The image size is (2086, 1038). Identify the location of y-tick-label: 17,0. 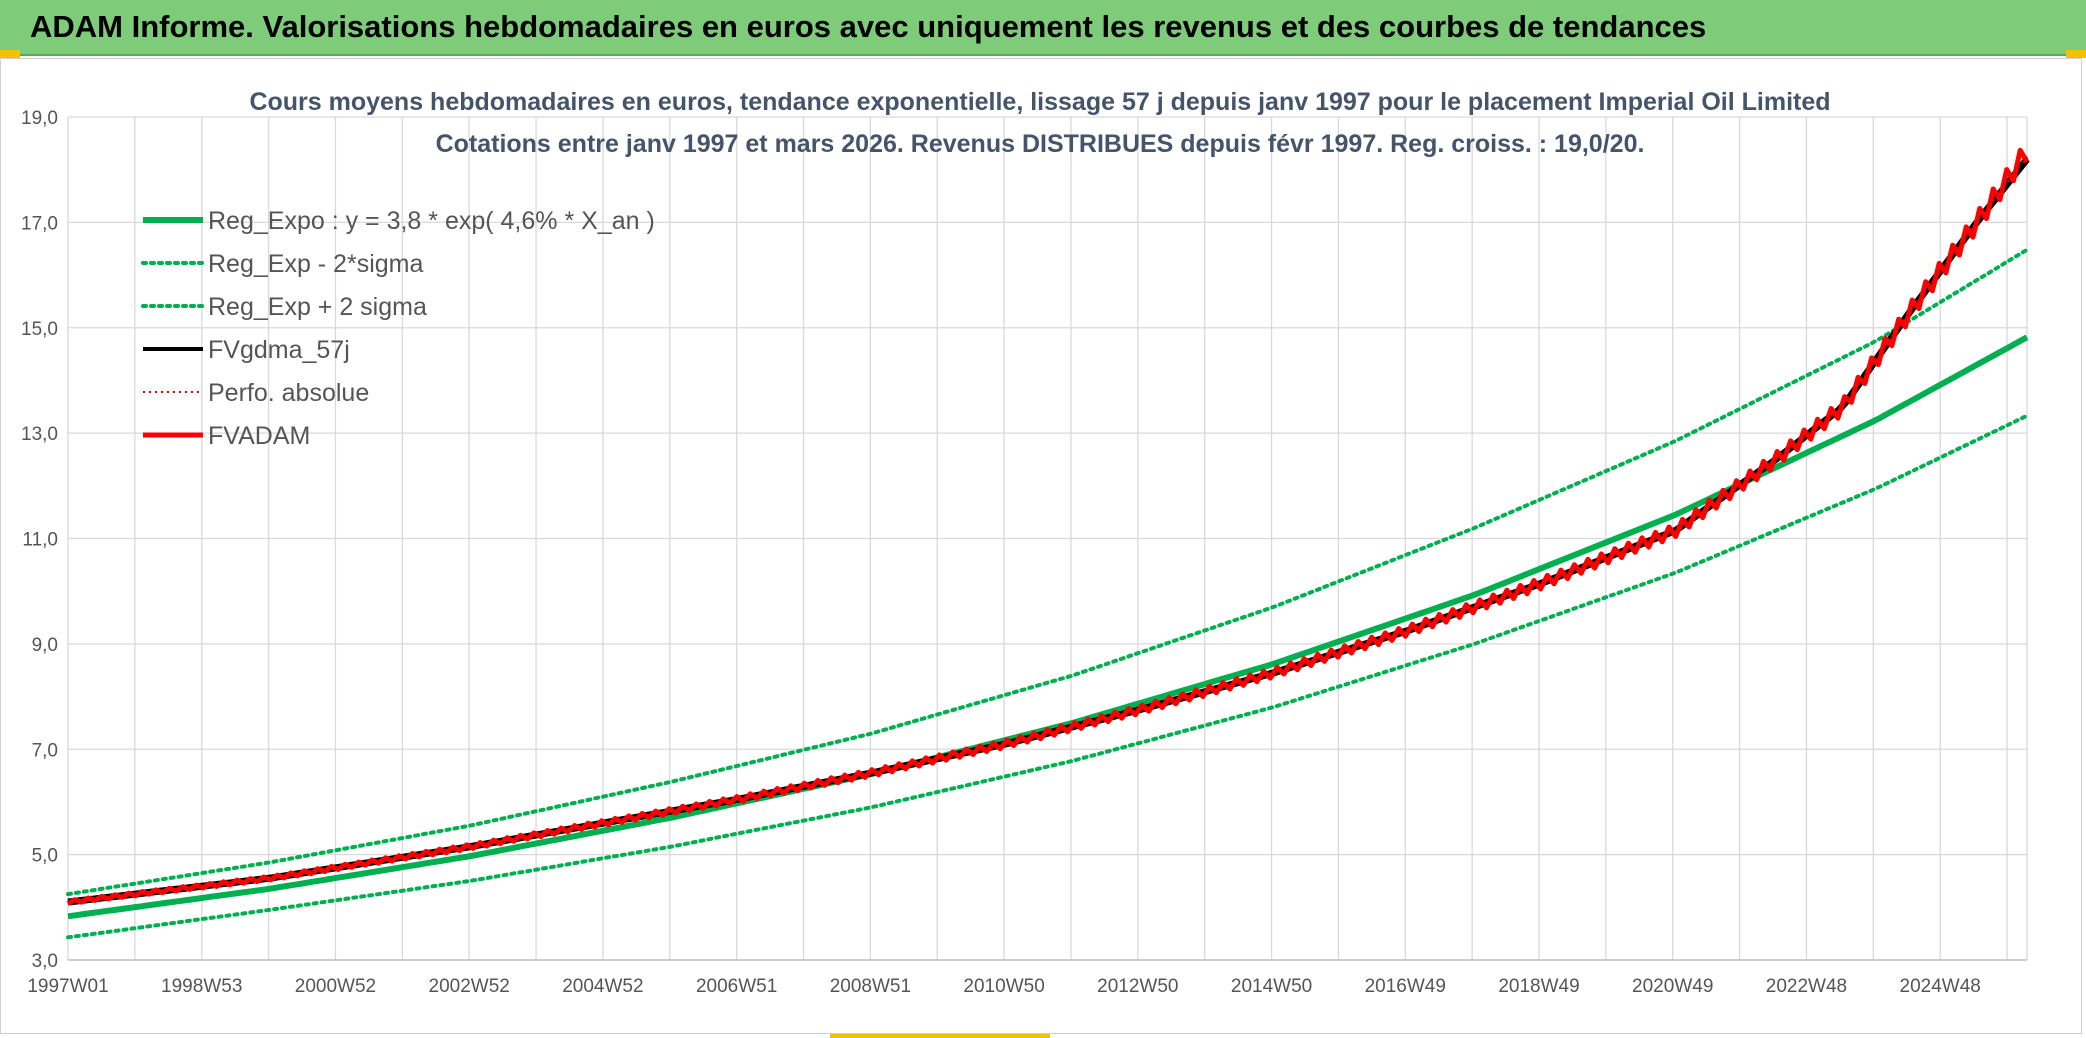
(39, 223).